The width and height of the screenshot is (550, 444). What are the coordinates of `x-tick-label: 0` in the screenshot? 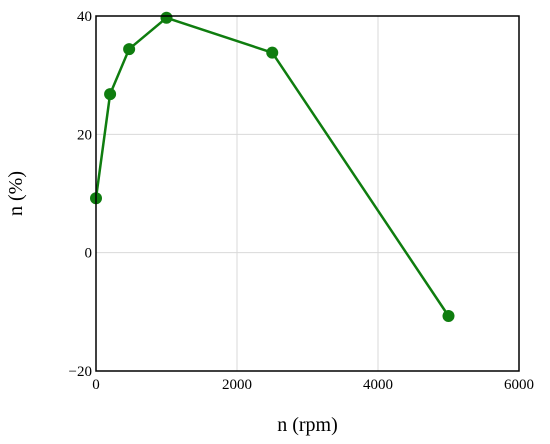 It's located at (96, 385).